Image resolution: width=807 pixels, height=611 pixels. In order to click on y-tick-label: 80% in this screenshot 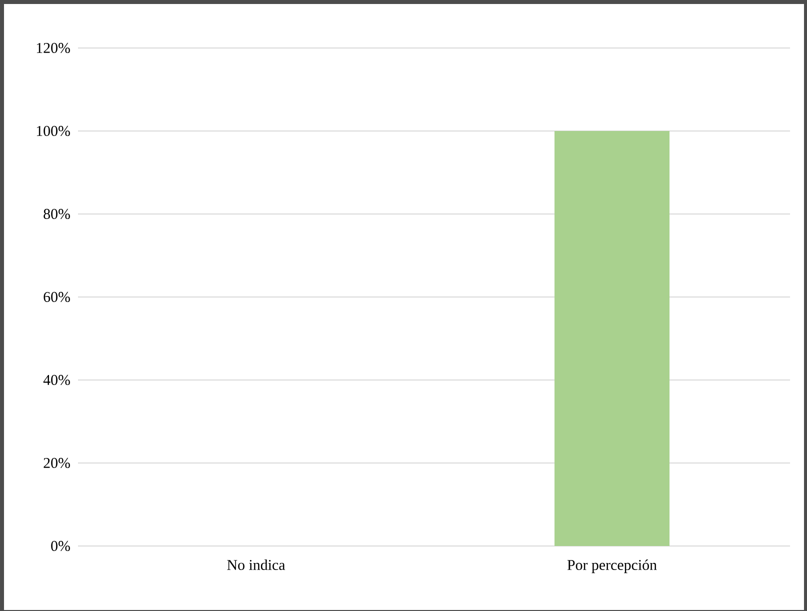, I will do `click(57, 214)`.